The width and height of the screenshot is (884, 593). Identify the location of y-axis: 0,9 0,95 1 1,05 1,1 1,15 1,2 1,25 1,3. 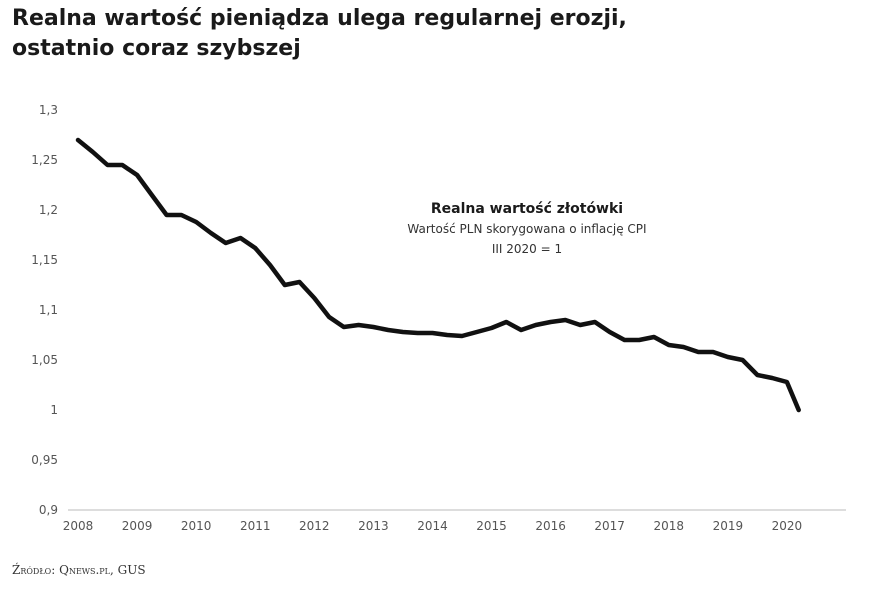
(44, 310).